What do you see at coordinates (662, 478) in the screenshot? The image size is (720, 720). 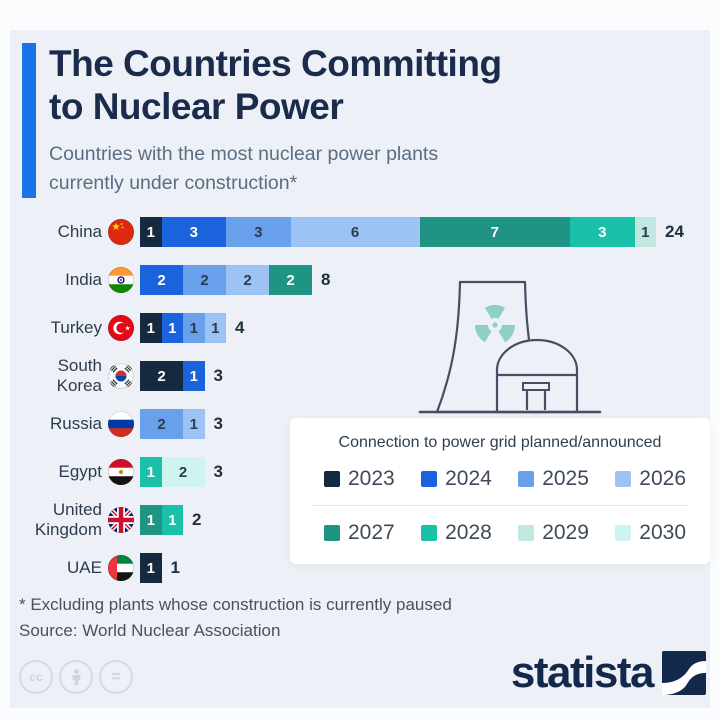 I see `legend-year-label: 2026` at bounding box center [662, 478].